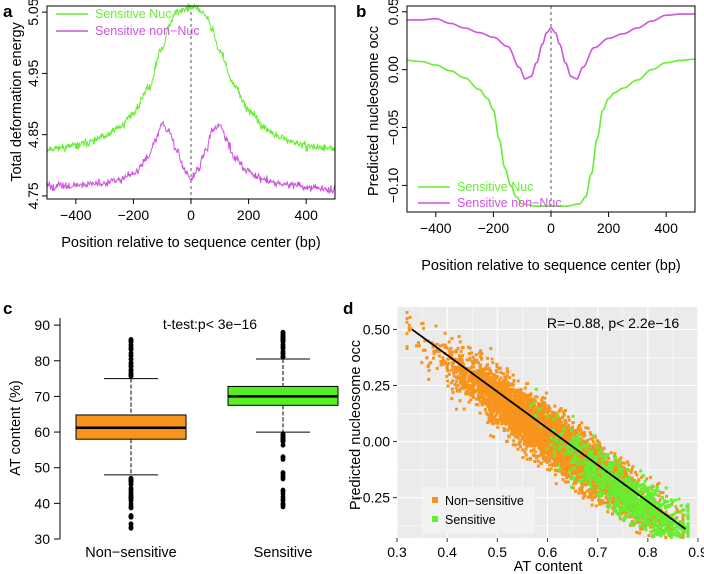 This screenshot has height=574, width=704. Describe the element at coordinates (130, 553) in the screenshot. I see `x-tick-label: Non−sensitive` at that location.